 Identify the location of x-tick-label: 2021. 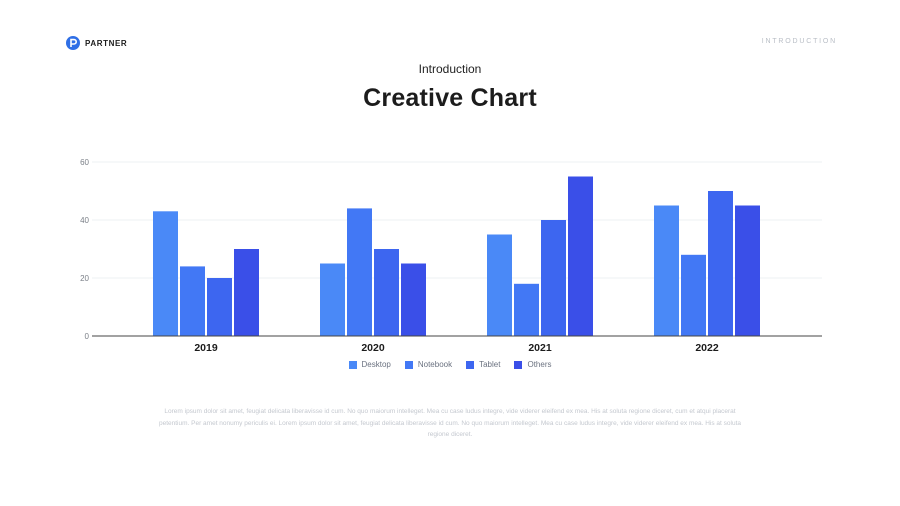
(540, 348).